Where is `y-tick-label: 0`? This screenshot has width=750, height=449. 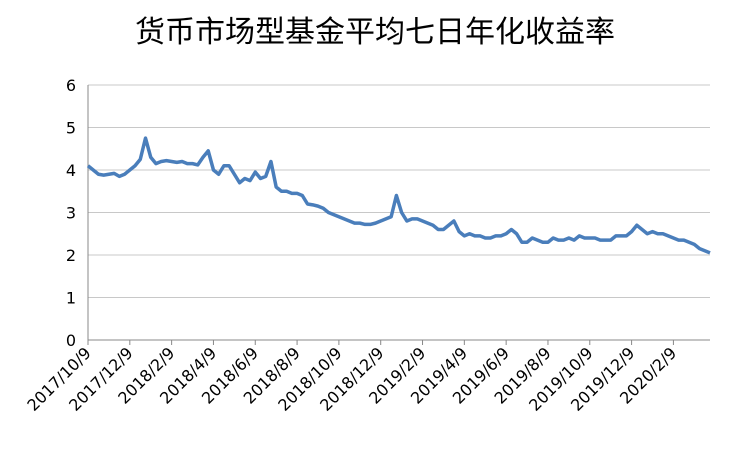
y-tick-label: 0 is located at coordinates (71, 340).